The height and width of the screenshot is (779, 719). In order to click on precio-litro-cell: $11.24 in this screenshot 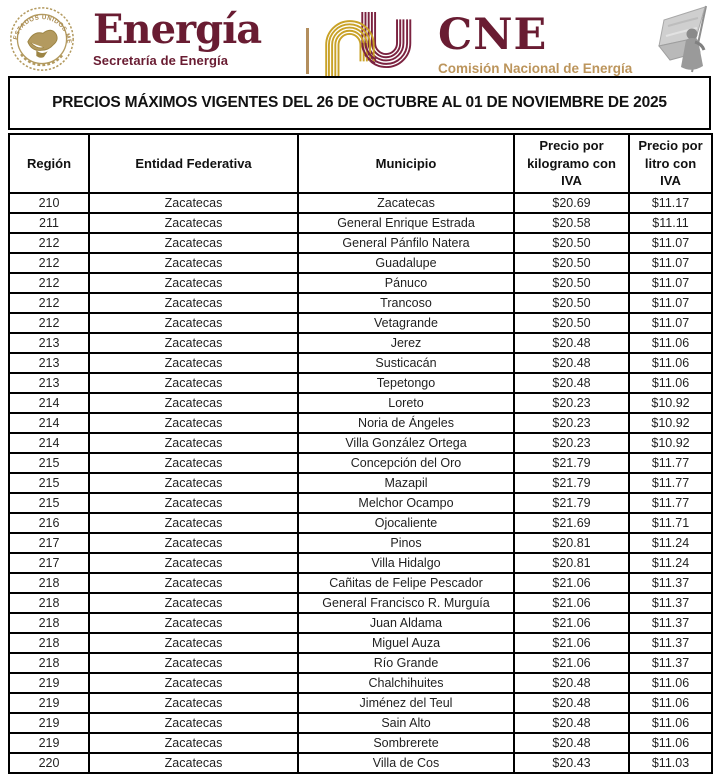, I will do `click(670, 562)`.